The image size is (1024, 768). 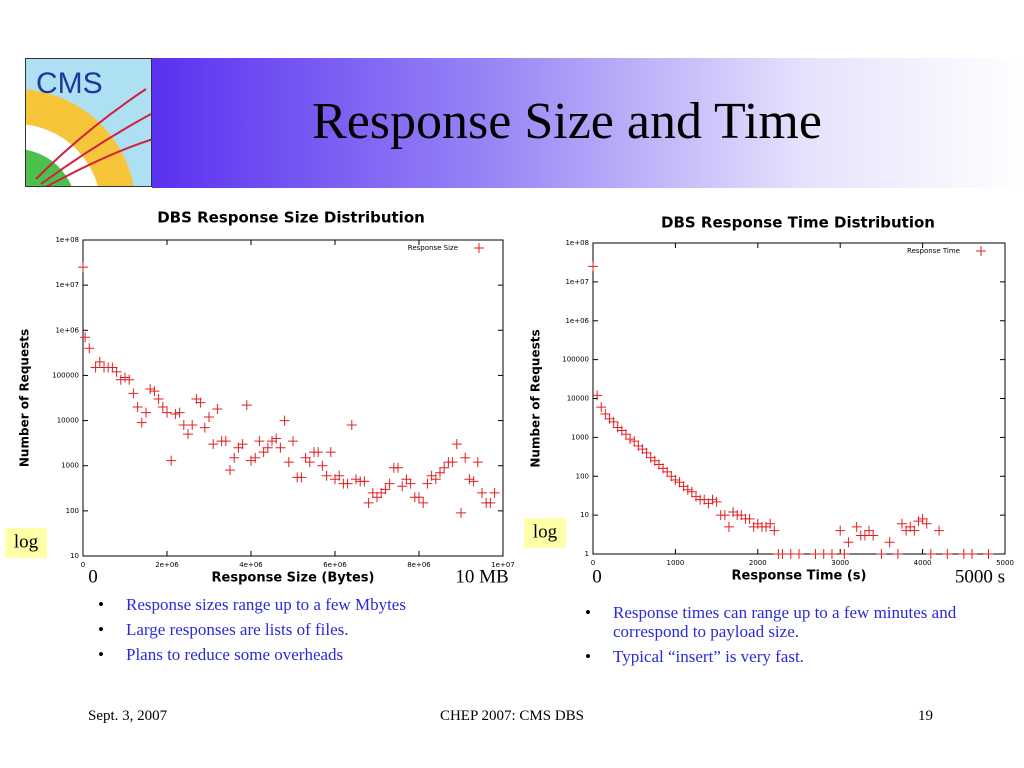 I want to click on logo-art, so click(x=88, y=137).